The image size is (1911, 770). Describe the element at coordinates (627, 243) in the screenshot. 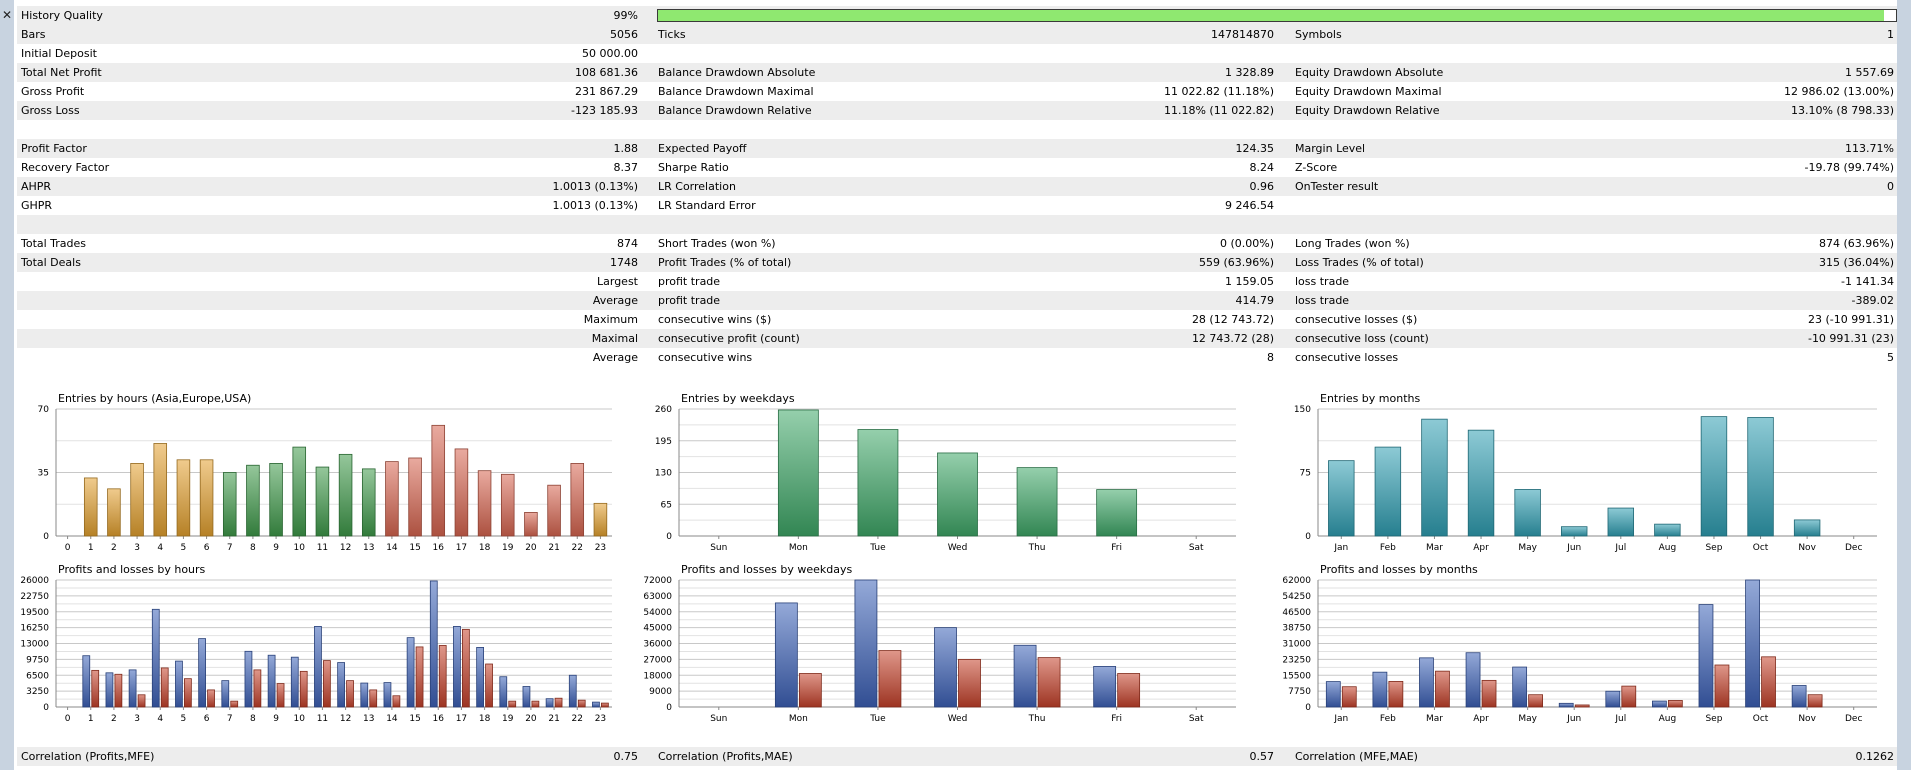

I see `stat-value: 874` at that location.